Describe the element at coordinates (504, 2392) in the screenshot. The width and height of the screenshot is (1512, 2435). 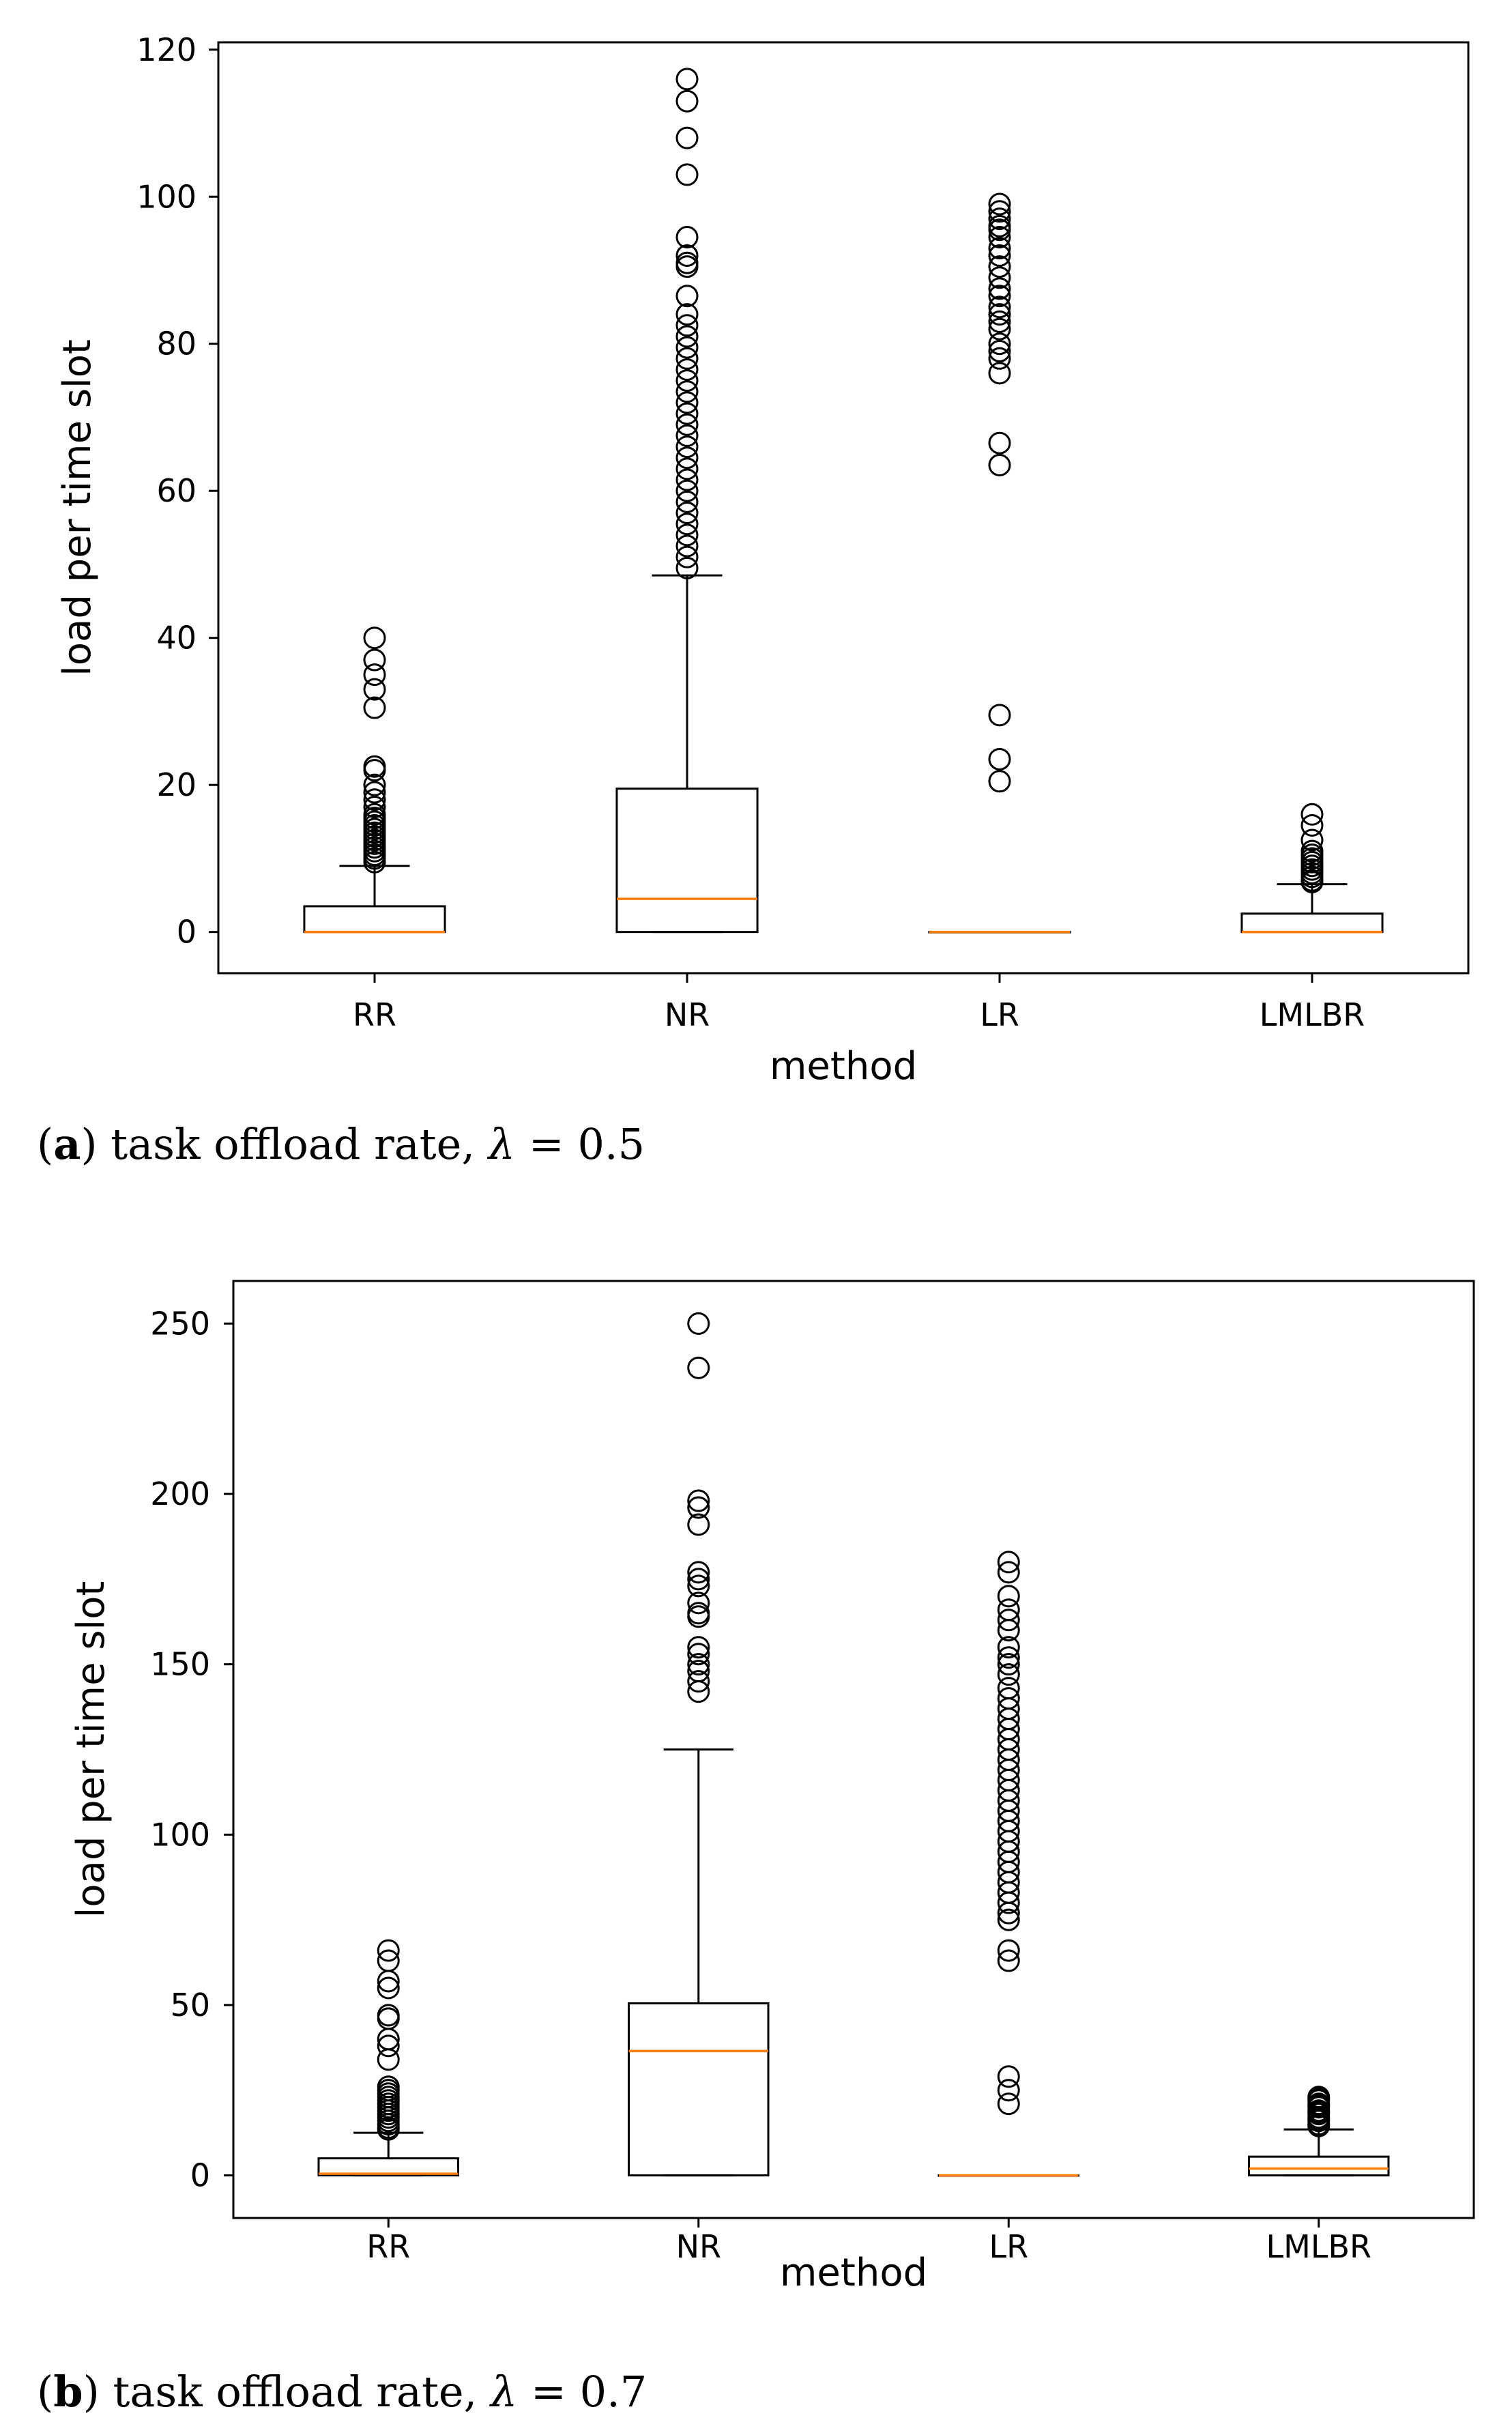
I see `caption-b-symbol: λ` at that location.